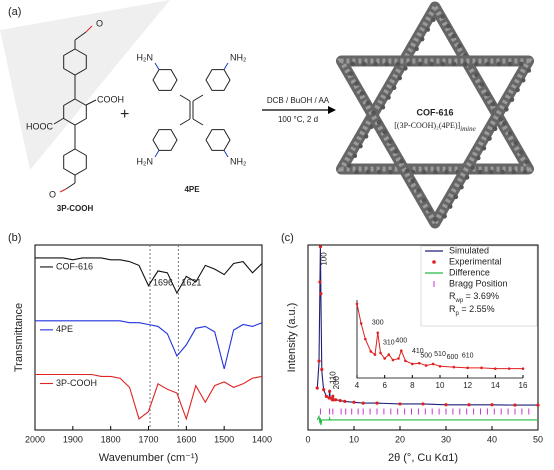 This screenshot has height=470, width=554. I want to click on panel-label: (b), so click(14, 238).